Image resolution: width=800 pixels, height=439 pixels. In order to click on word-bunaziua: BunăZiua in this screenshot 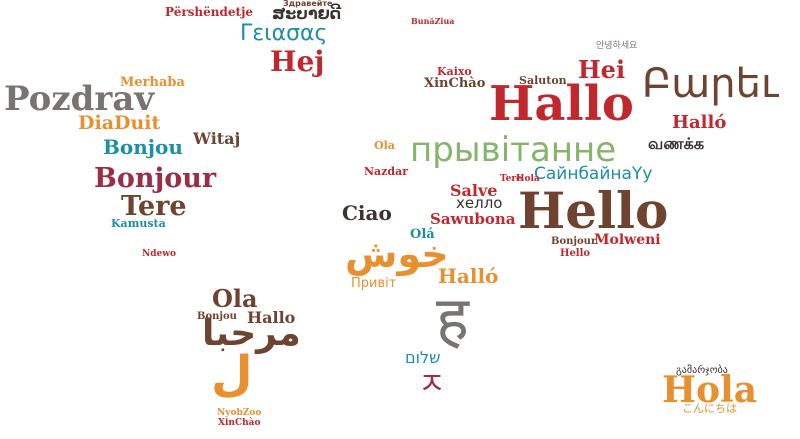, I will do `click(433, 21)`.